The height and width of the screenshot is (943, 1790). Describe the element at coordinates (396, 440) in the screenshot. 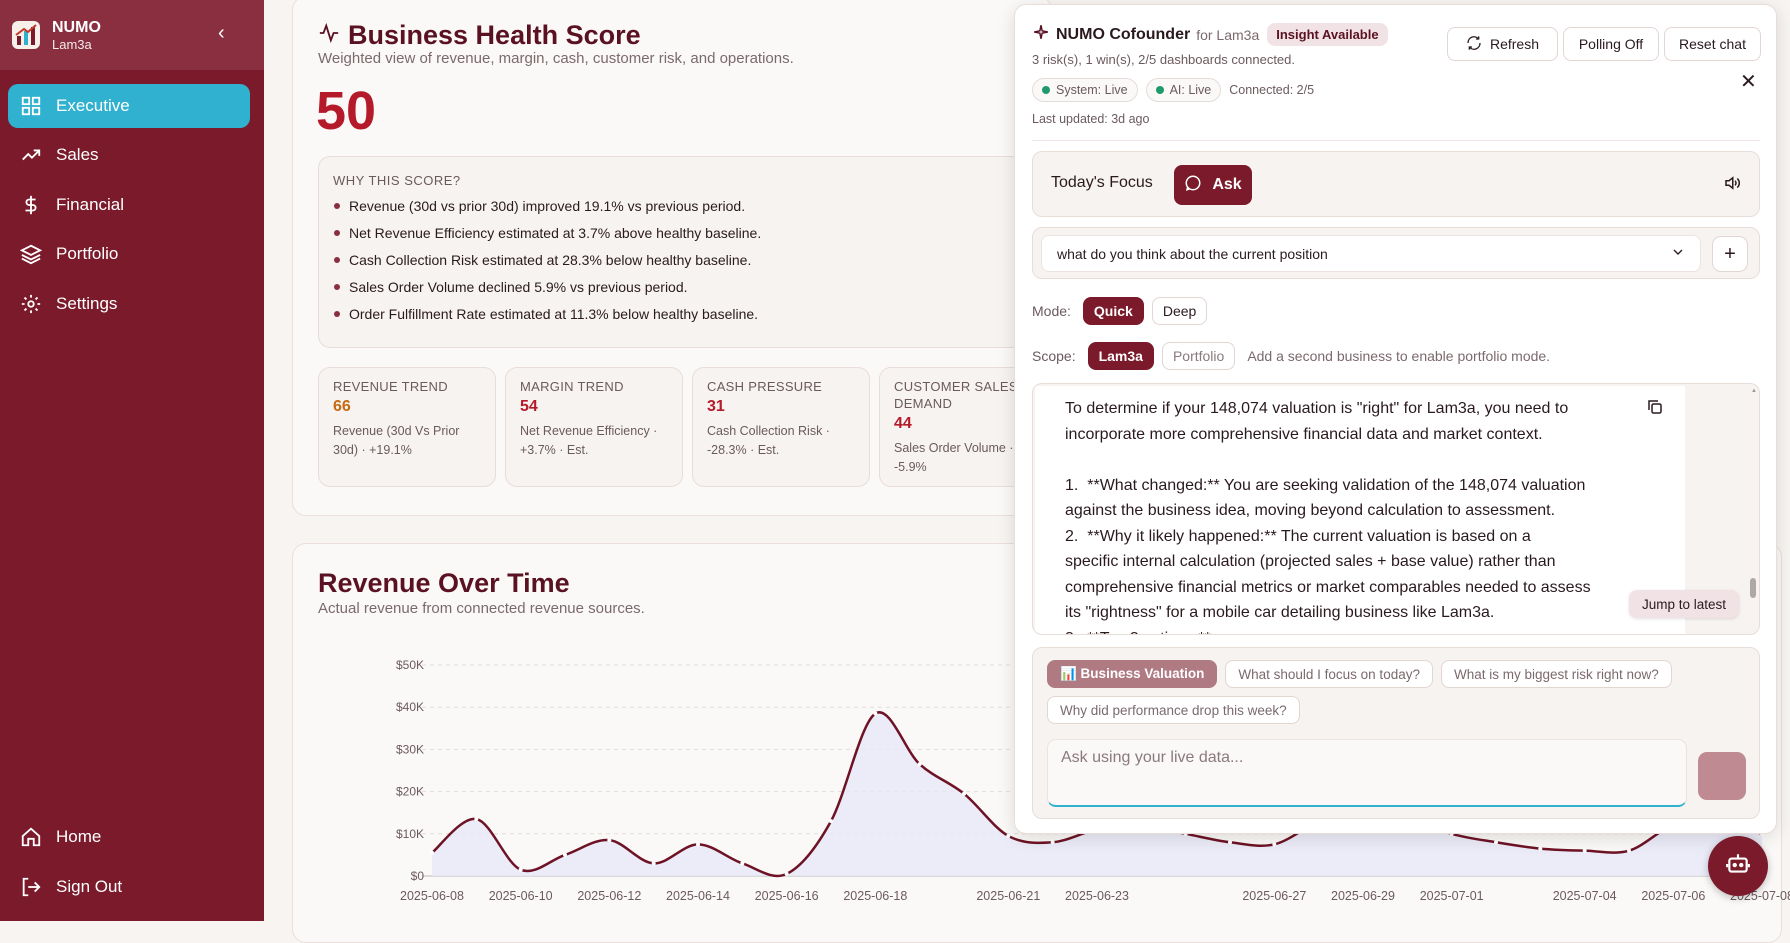

I see `metric-detail: Revenue (30d Vs Prior 30d) · +19.1%` at that location.